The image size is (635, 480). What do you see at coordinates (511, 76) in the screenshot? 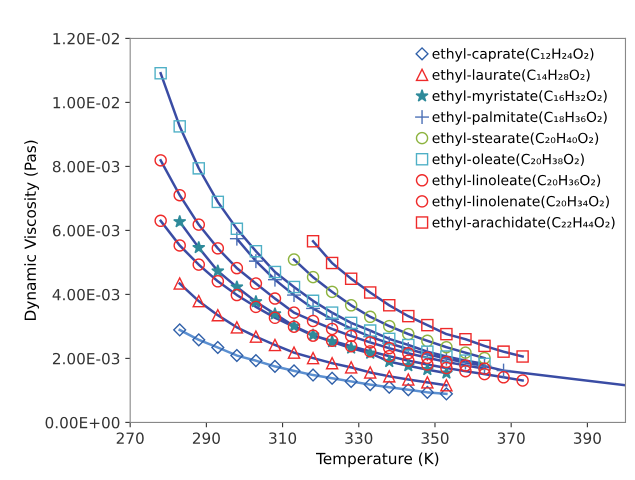
I see `legend-label: ethyl-laurate(C₁₄H₂₈O₂)` at bounding box center [511, 76].